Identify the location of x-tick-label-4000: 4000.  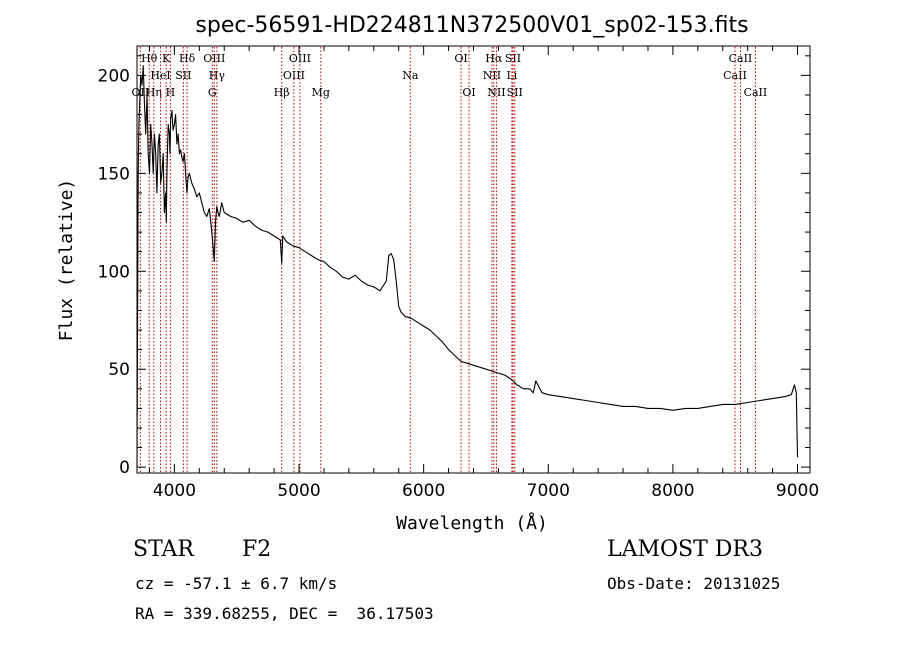
(174, 491).